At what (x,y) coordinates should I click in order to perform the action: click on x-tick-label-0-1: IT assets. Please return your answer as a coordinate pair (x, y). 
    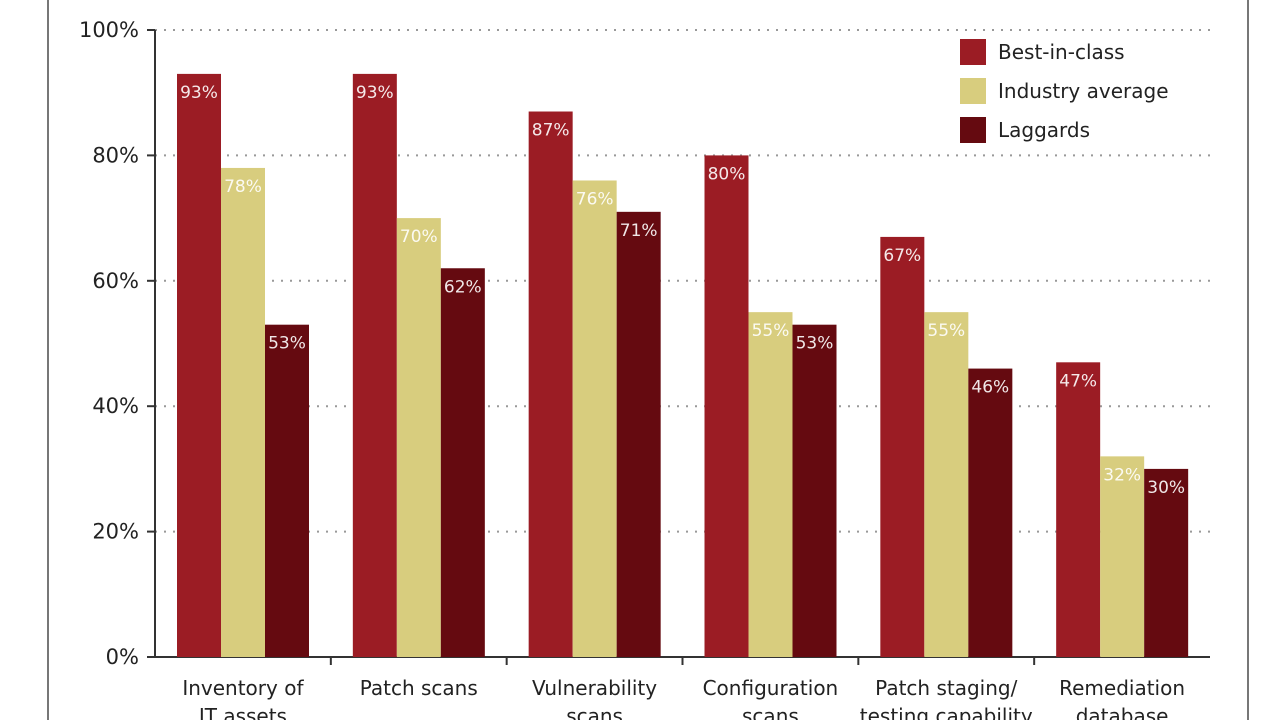
    Looking at the image, I should click on (243, 712).